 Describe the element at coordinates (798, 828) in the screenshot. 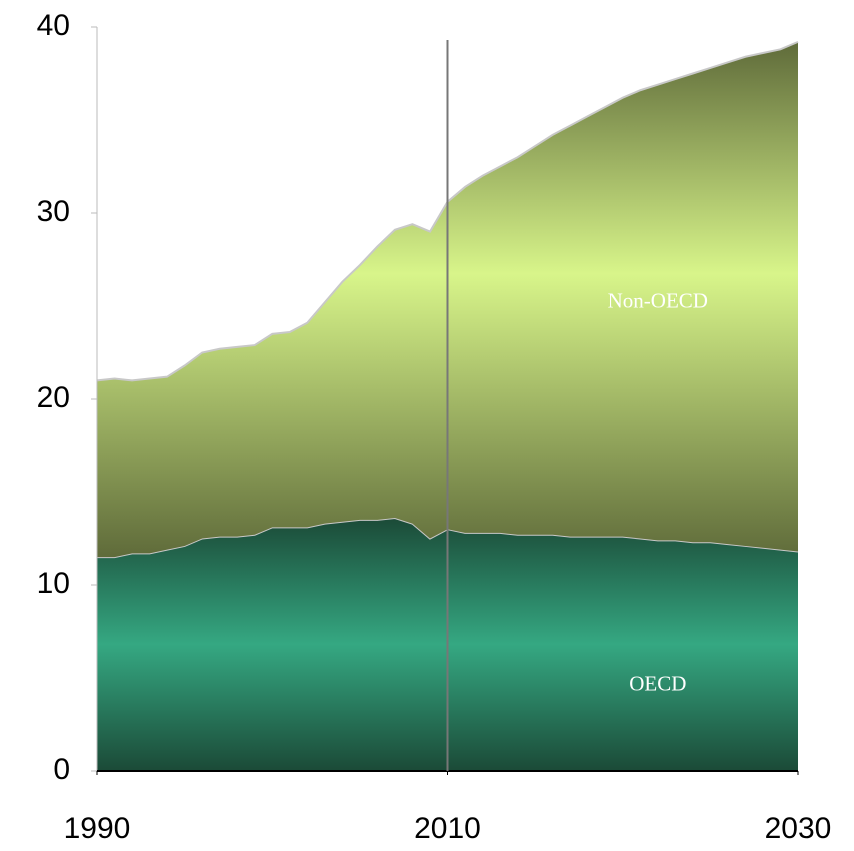

I see `x-tick-label: 2030` at that location.